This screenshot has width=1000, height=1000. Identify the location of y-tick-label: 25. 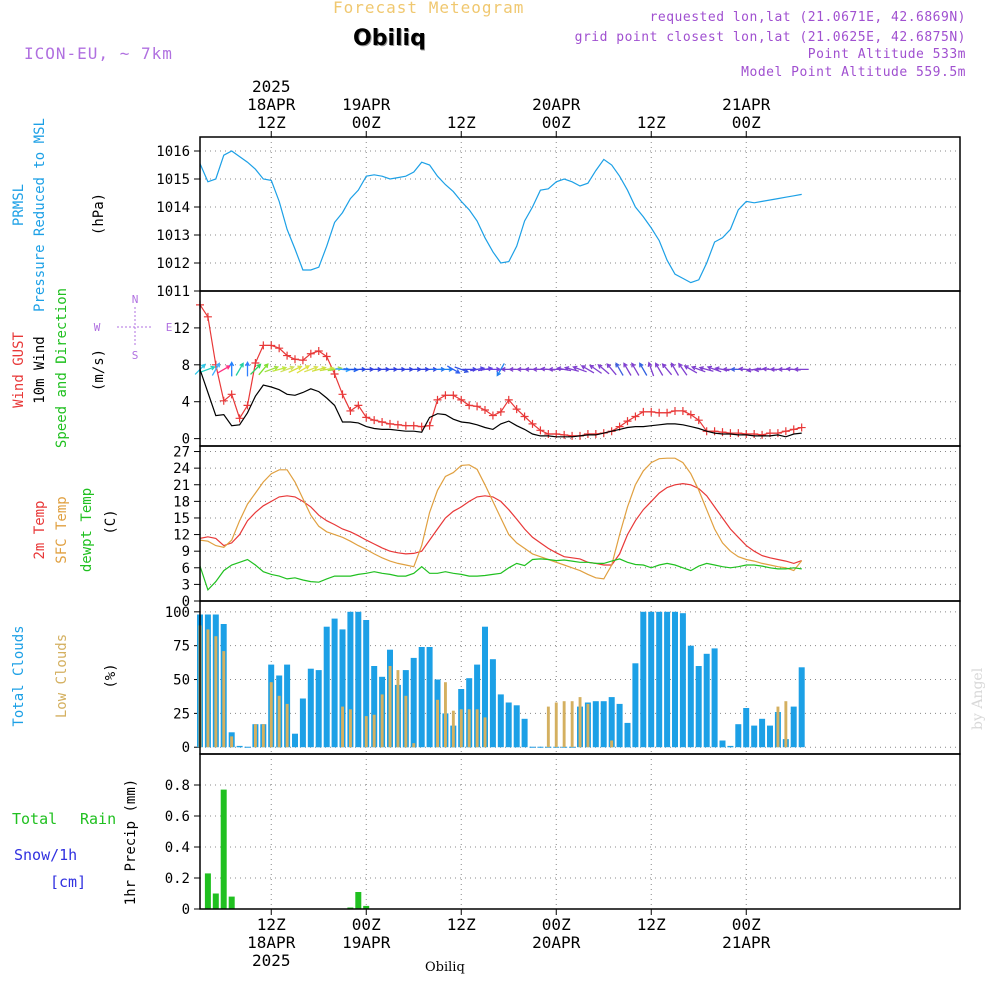
(181, 714).